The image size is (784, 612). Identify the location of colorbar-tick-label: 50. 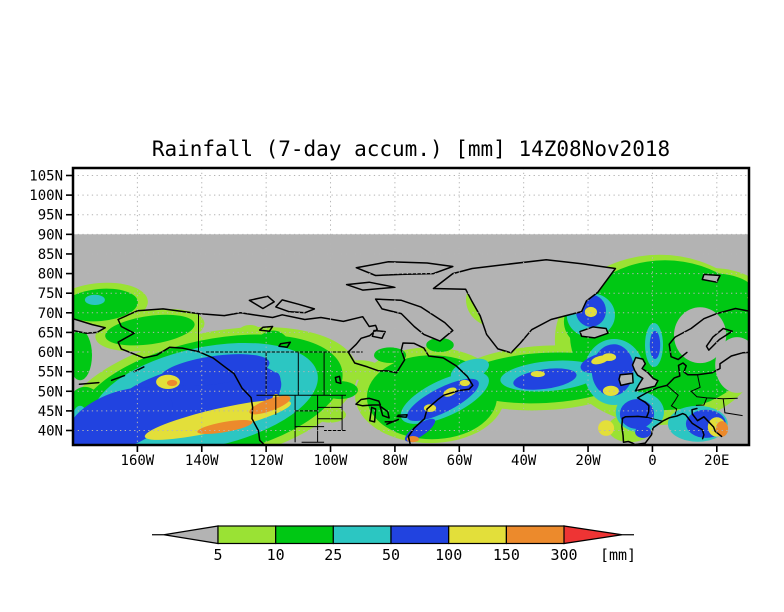
(391, 555).